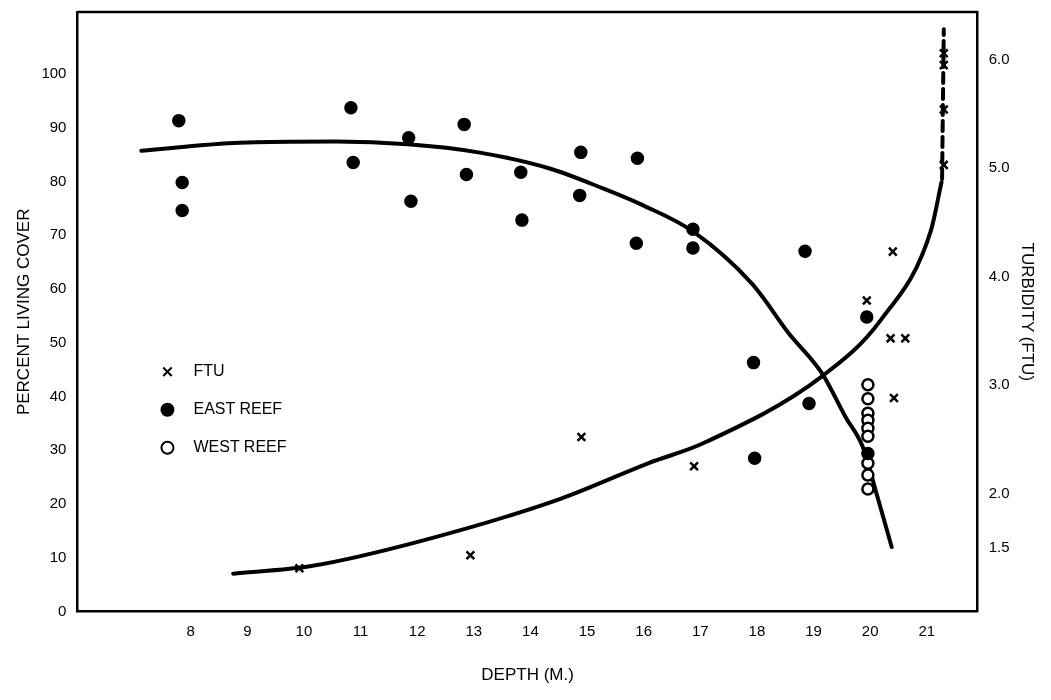 Image resolution: width=1051 pixels, height=700 pixels. I want to click on y-tick-label: 70, so click(58, 234).